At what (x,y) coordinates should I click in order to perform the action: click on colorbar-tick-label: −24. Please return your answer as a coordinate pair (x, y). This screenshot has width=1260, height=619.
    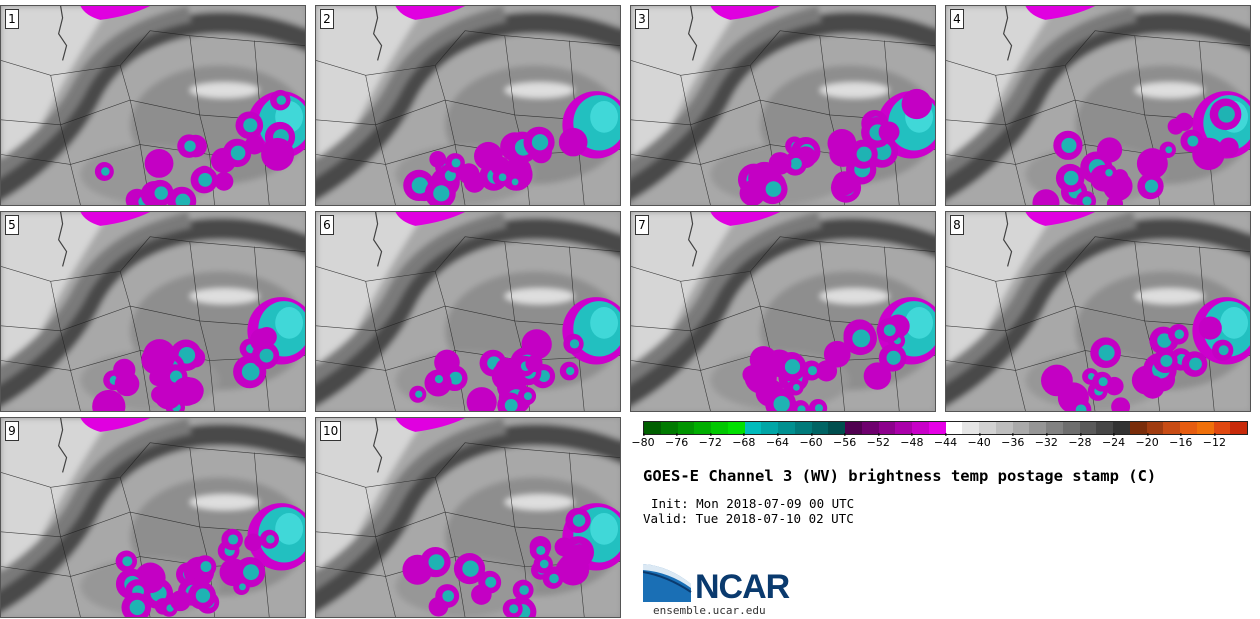
    Looking at the image, I should click on (1113, 441).